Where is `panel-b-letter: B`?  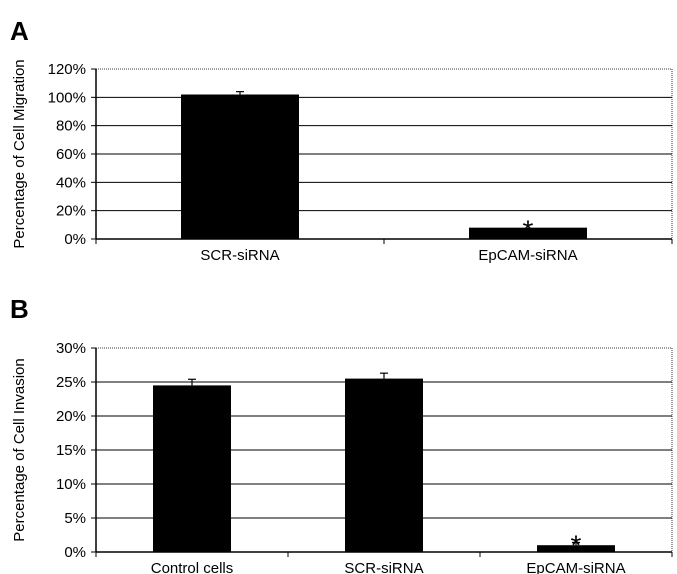 panel-b-letter: B is located at coordinates (19, 309).